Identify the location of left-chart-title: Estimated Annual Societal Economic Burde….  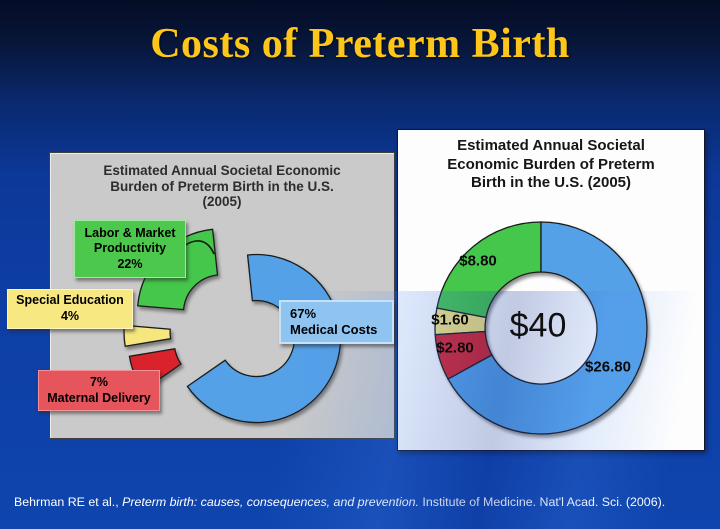
(222, 186).